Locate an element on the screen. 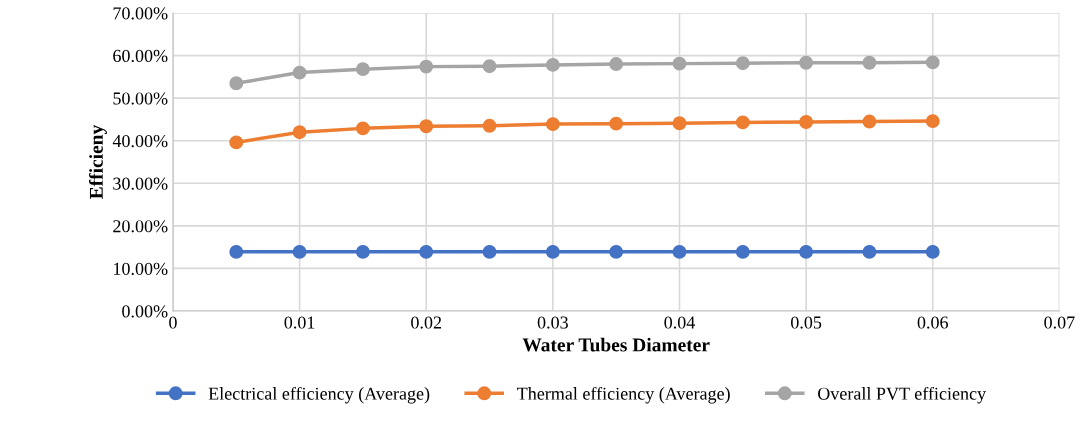  x-tick-label: 0.02 is located at coordinates (426, 322).